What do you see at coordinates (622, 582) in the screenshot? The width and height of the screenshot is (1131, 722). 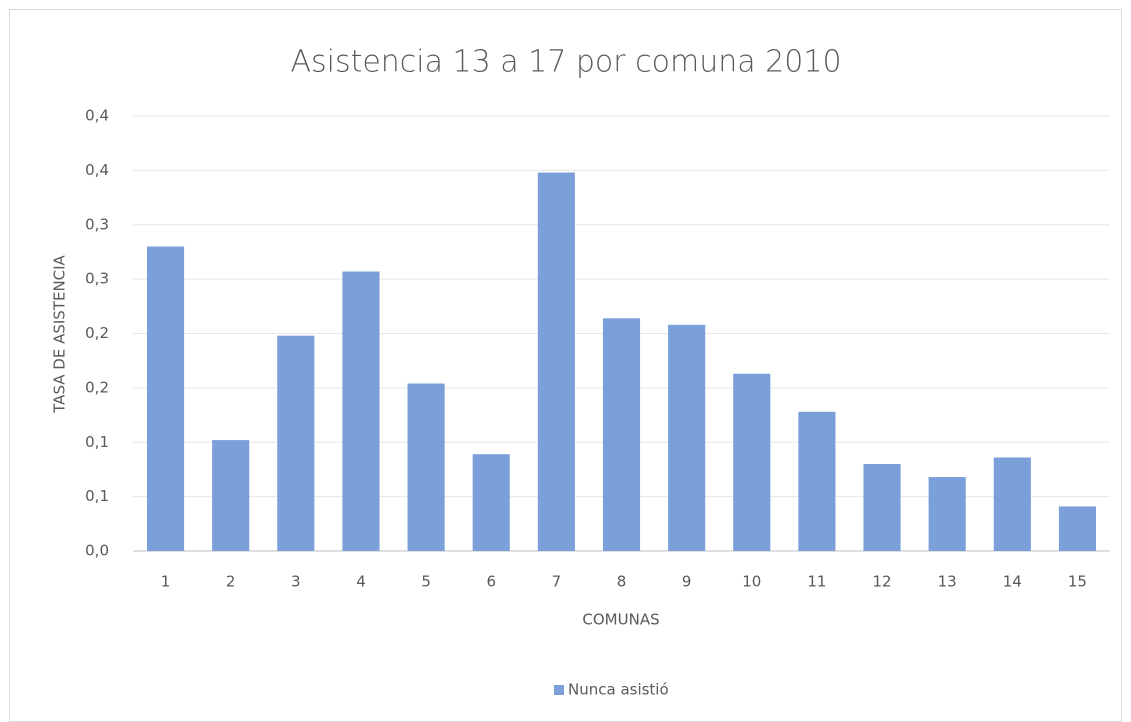 I see `x-tick-label: 8` at bounding box center [622, 582].